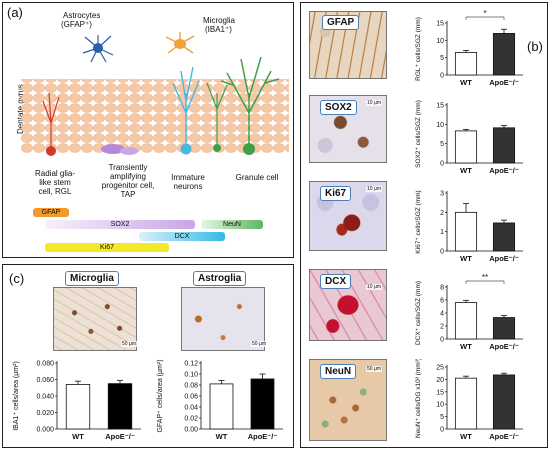  Describe the element at coordinates (469, 137) in the screenshot. I see `chart-sox2: 0 5 10 15 SOX2⁺ cells/SGZ (mm) WT ApoE⁻/⁻` at that location.